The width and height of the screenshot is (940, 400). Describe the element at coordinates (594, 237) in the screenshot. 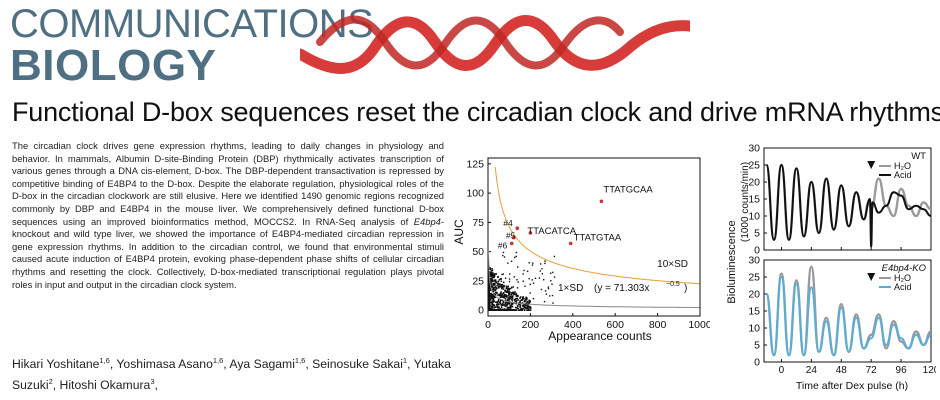

I see `scatter-frame` at that location.